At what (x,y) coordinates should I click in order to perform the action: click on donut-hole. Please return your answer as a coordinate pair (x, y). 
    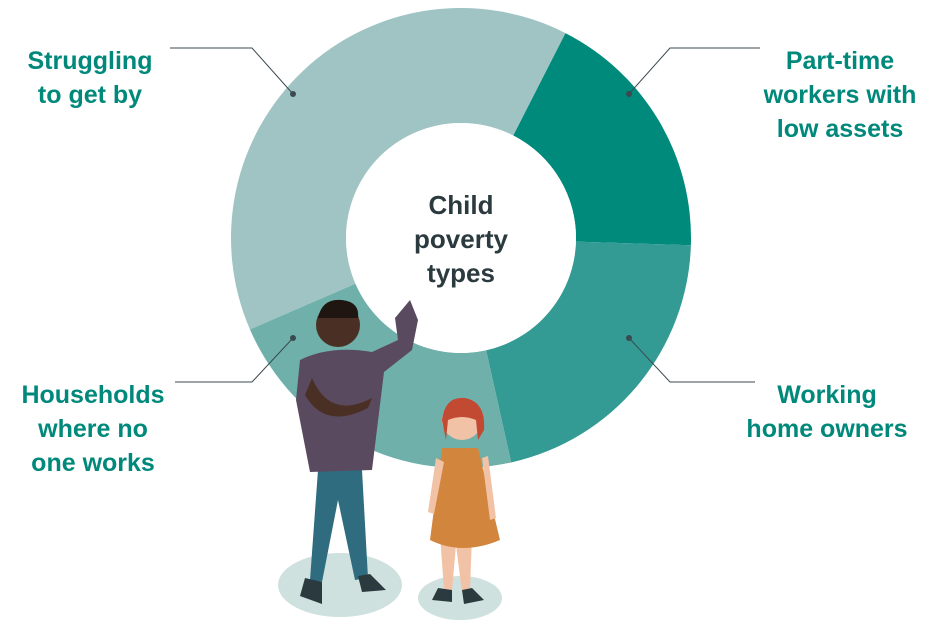
    Looking at the image, I should click on (461, 238).